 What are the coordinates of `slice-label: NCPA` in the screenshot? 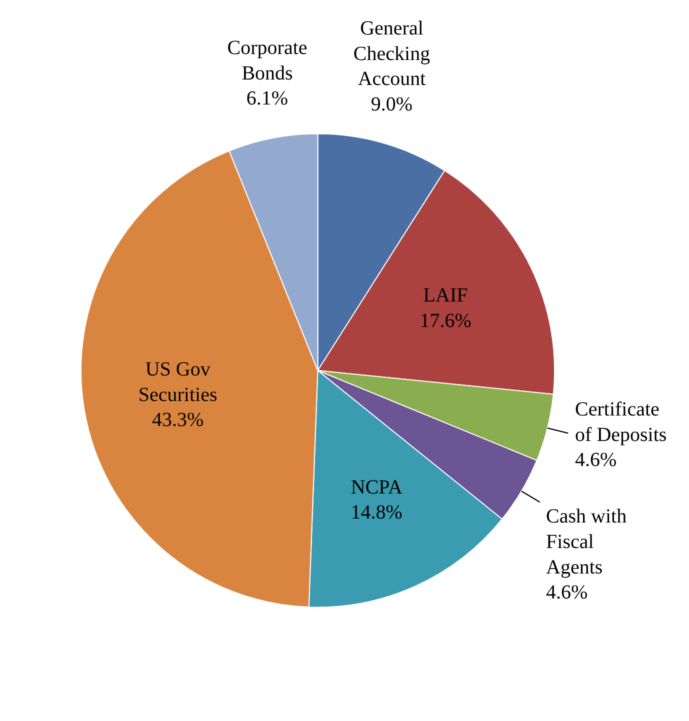 It's located at (376, 487).